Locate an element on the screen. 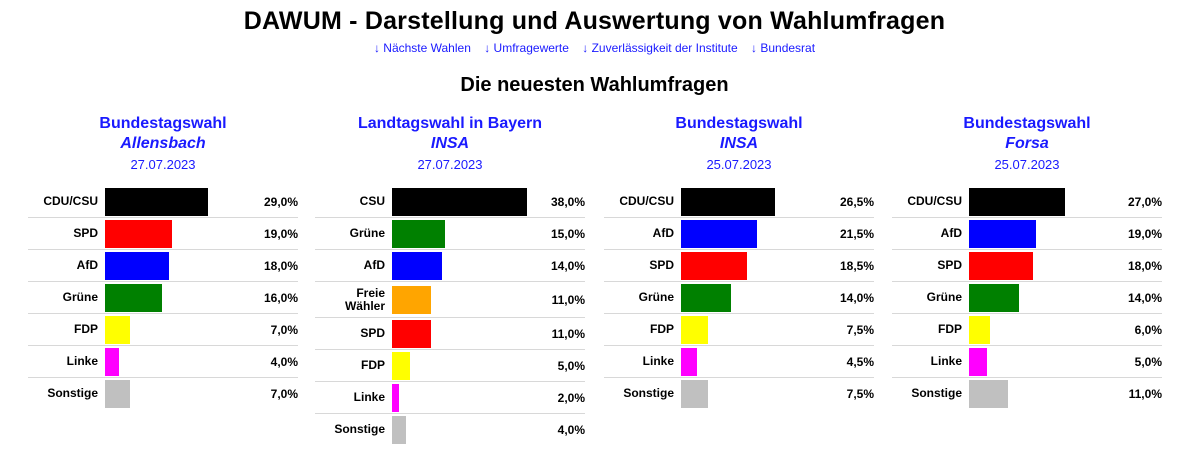 The height and width of the screenshot is (449, 1189). party-row: Linke 4,0% is located at coordinates (163, 362).